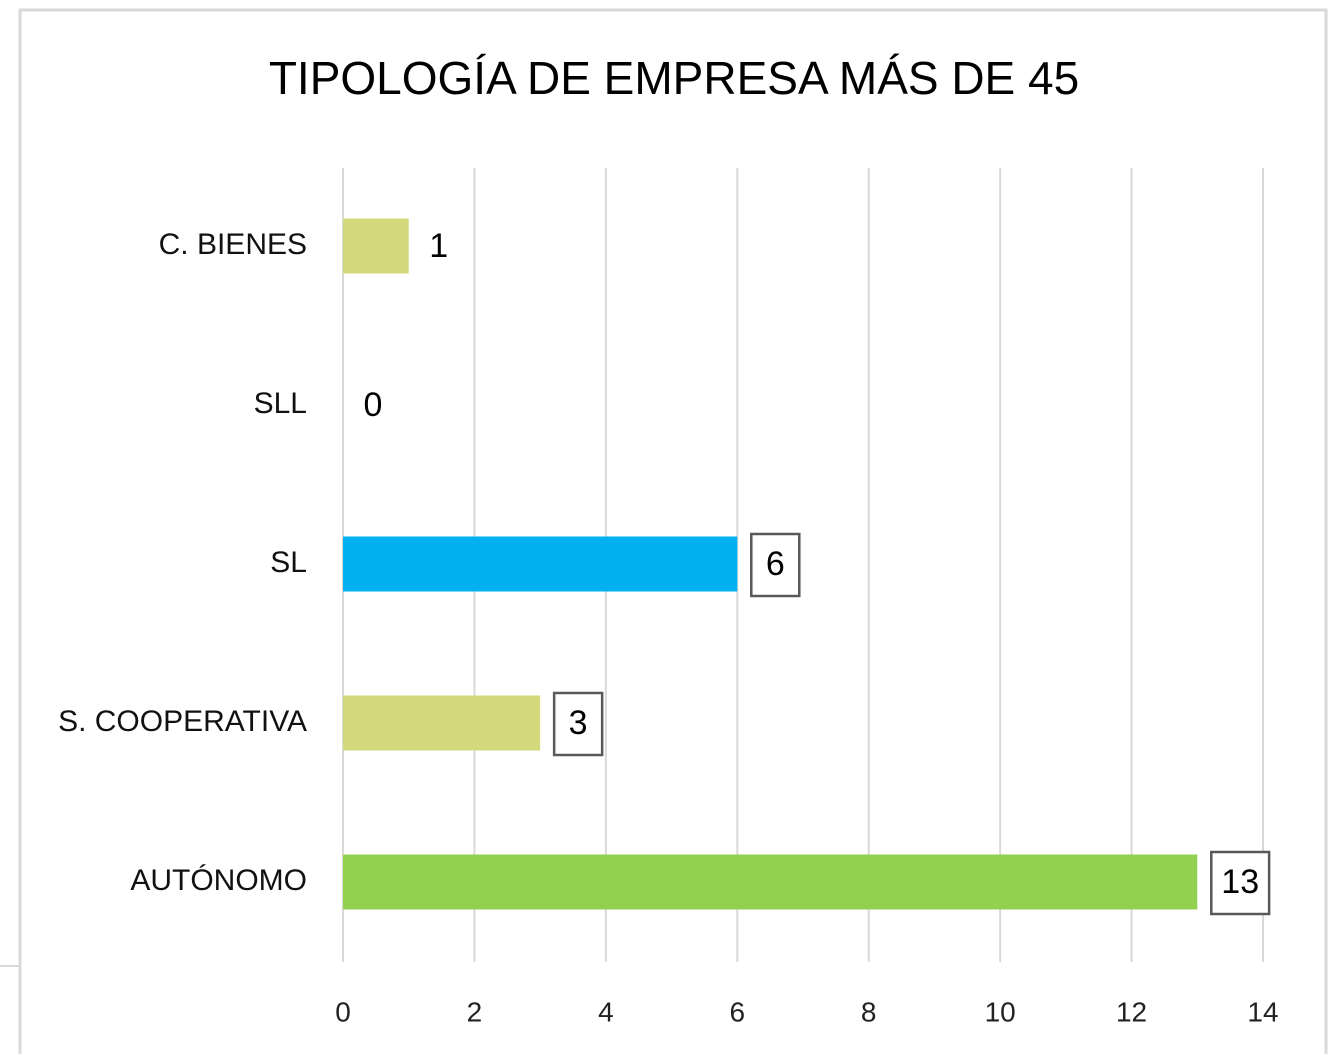 The image size is (1329, 1054). Describe the element at coordinates (343, 1011) in the screenshot. I see `x-tick-label: 0` at that location.